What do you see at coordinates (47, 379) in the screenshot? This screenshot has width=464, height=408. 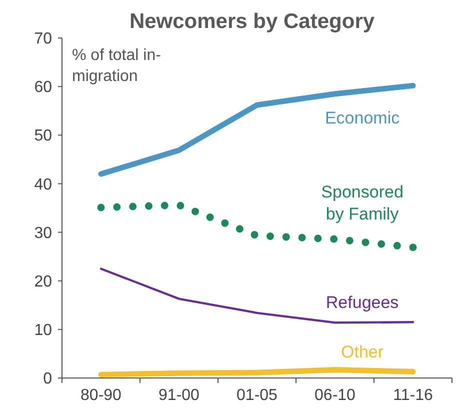 I see `y-tick-label: 0` at bounding box center [47, 379].